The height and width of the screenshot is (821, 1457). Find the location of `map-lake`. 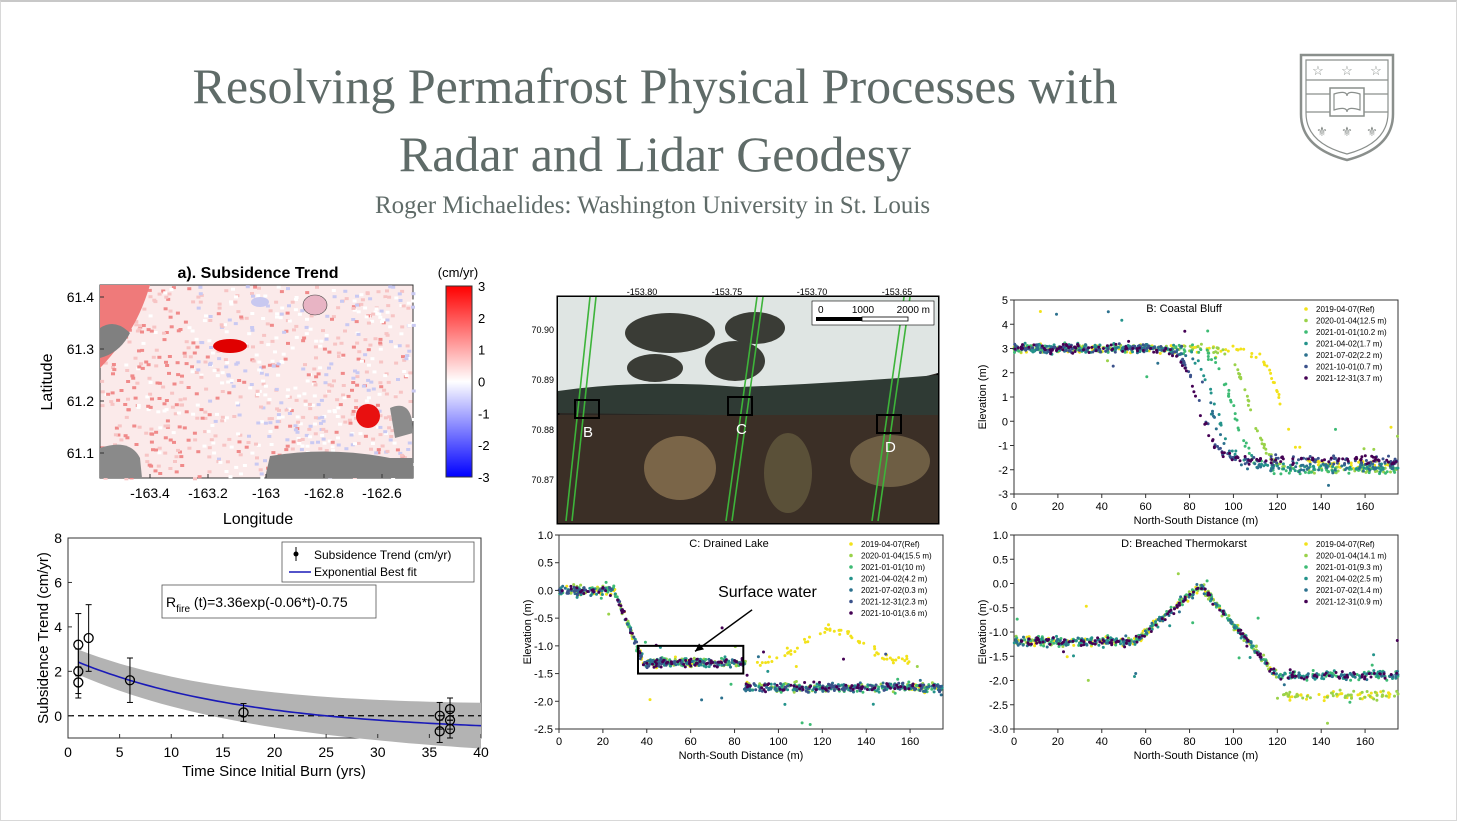

map-lake is located at coordinates (315, 305).